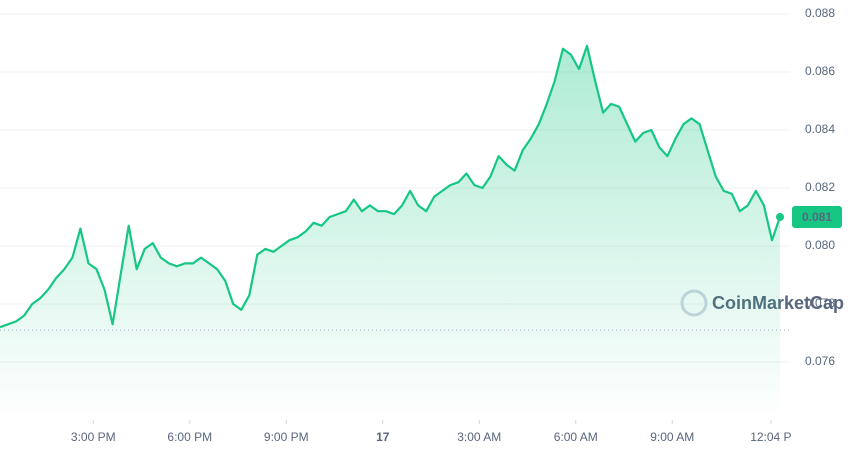  I want to click on current-price-label: 0.081, so click(817, 217).